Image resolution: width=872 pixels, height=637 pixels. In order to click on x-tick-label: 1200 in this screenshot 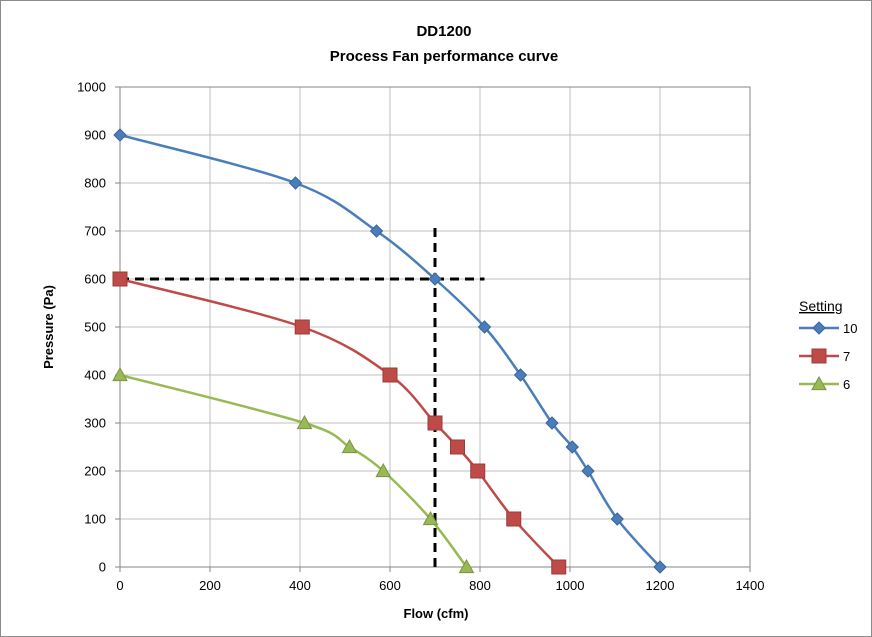, I will do `click(660, 585)`.